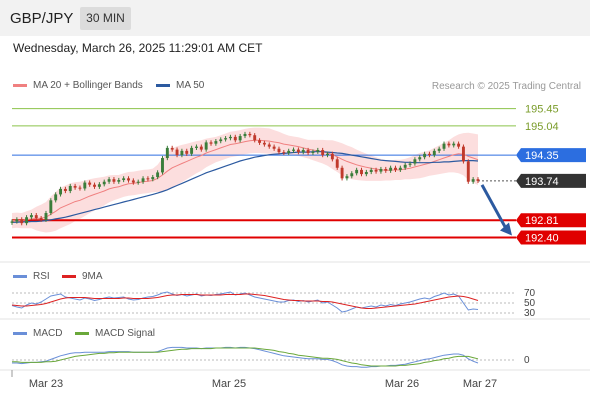 The image size is (590, 400). Describe the element at coordinates (105, 18) in the screenshot. I see `timeframe-button: 30 MIN` at that location.